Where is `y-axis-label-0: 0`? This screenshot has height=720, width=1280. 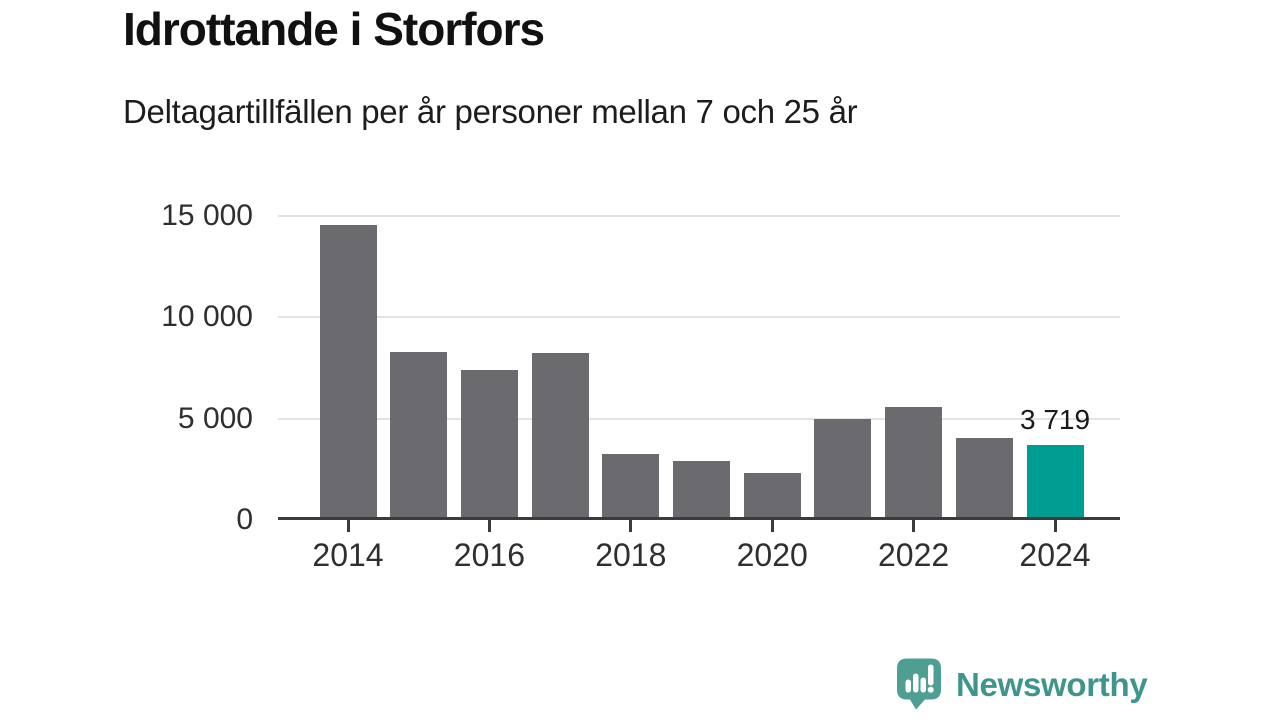
y-axis-label-0: 0 is located at coordinates (244, 519).